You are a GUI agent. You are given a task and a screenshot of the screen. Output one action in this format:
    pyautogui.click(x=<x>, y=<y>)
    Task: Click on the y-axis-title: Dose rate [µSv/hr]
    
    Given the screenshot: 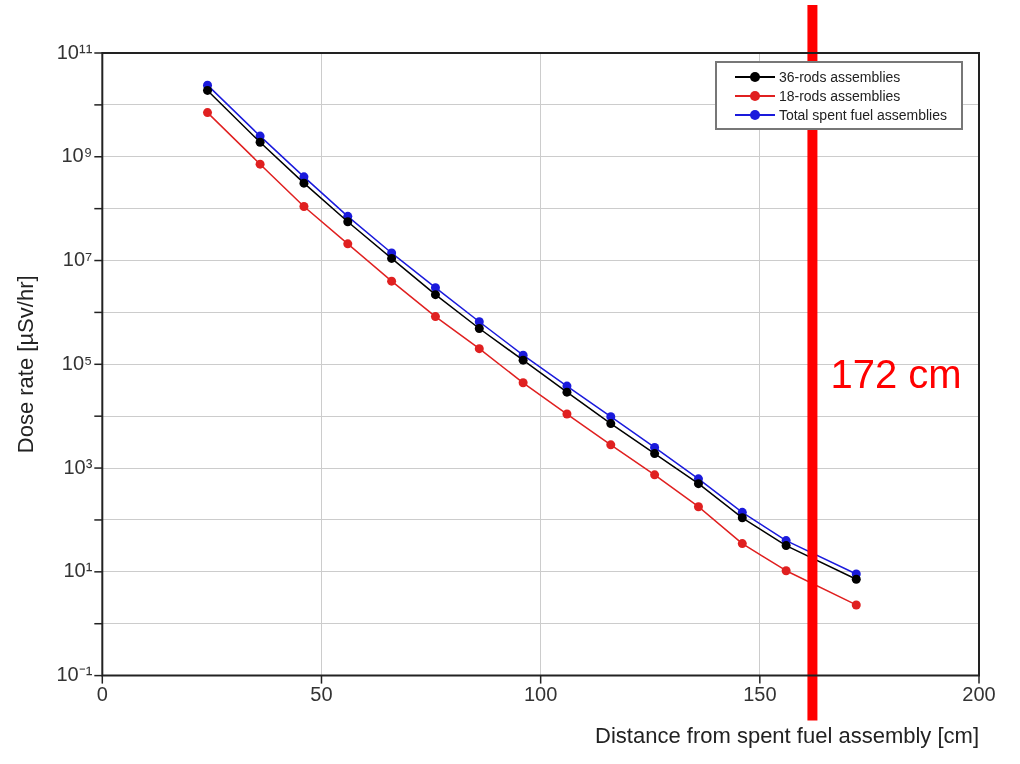 What is the action you would take?
    pyautogui.click(x=26, y=364)
    